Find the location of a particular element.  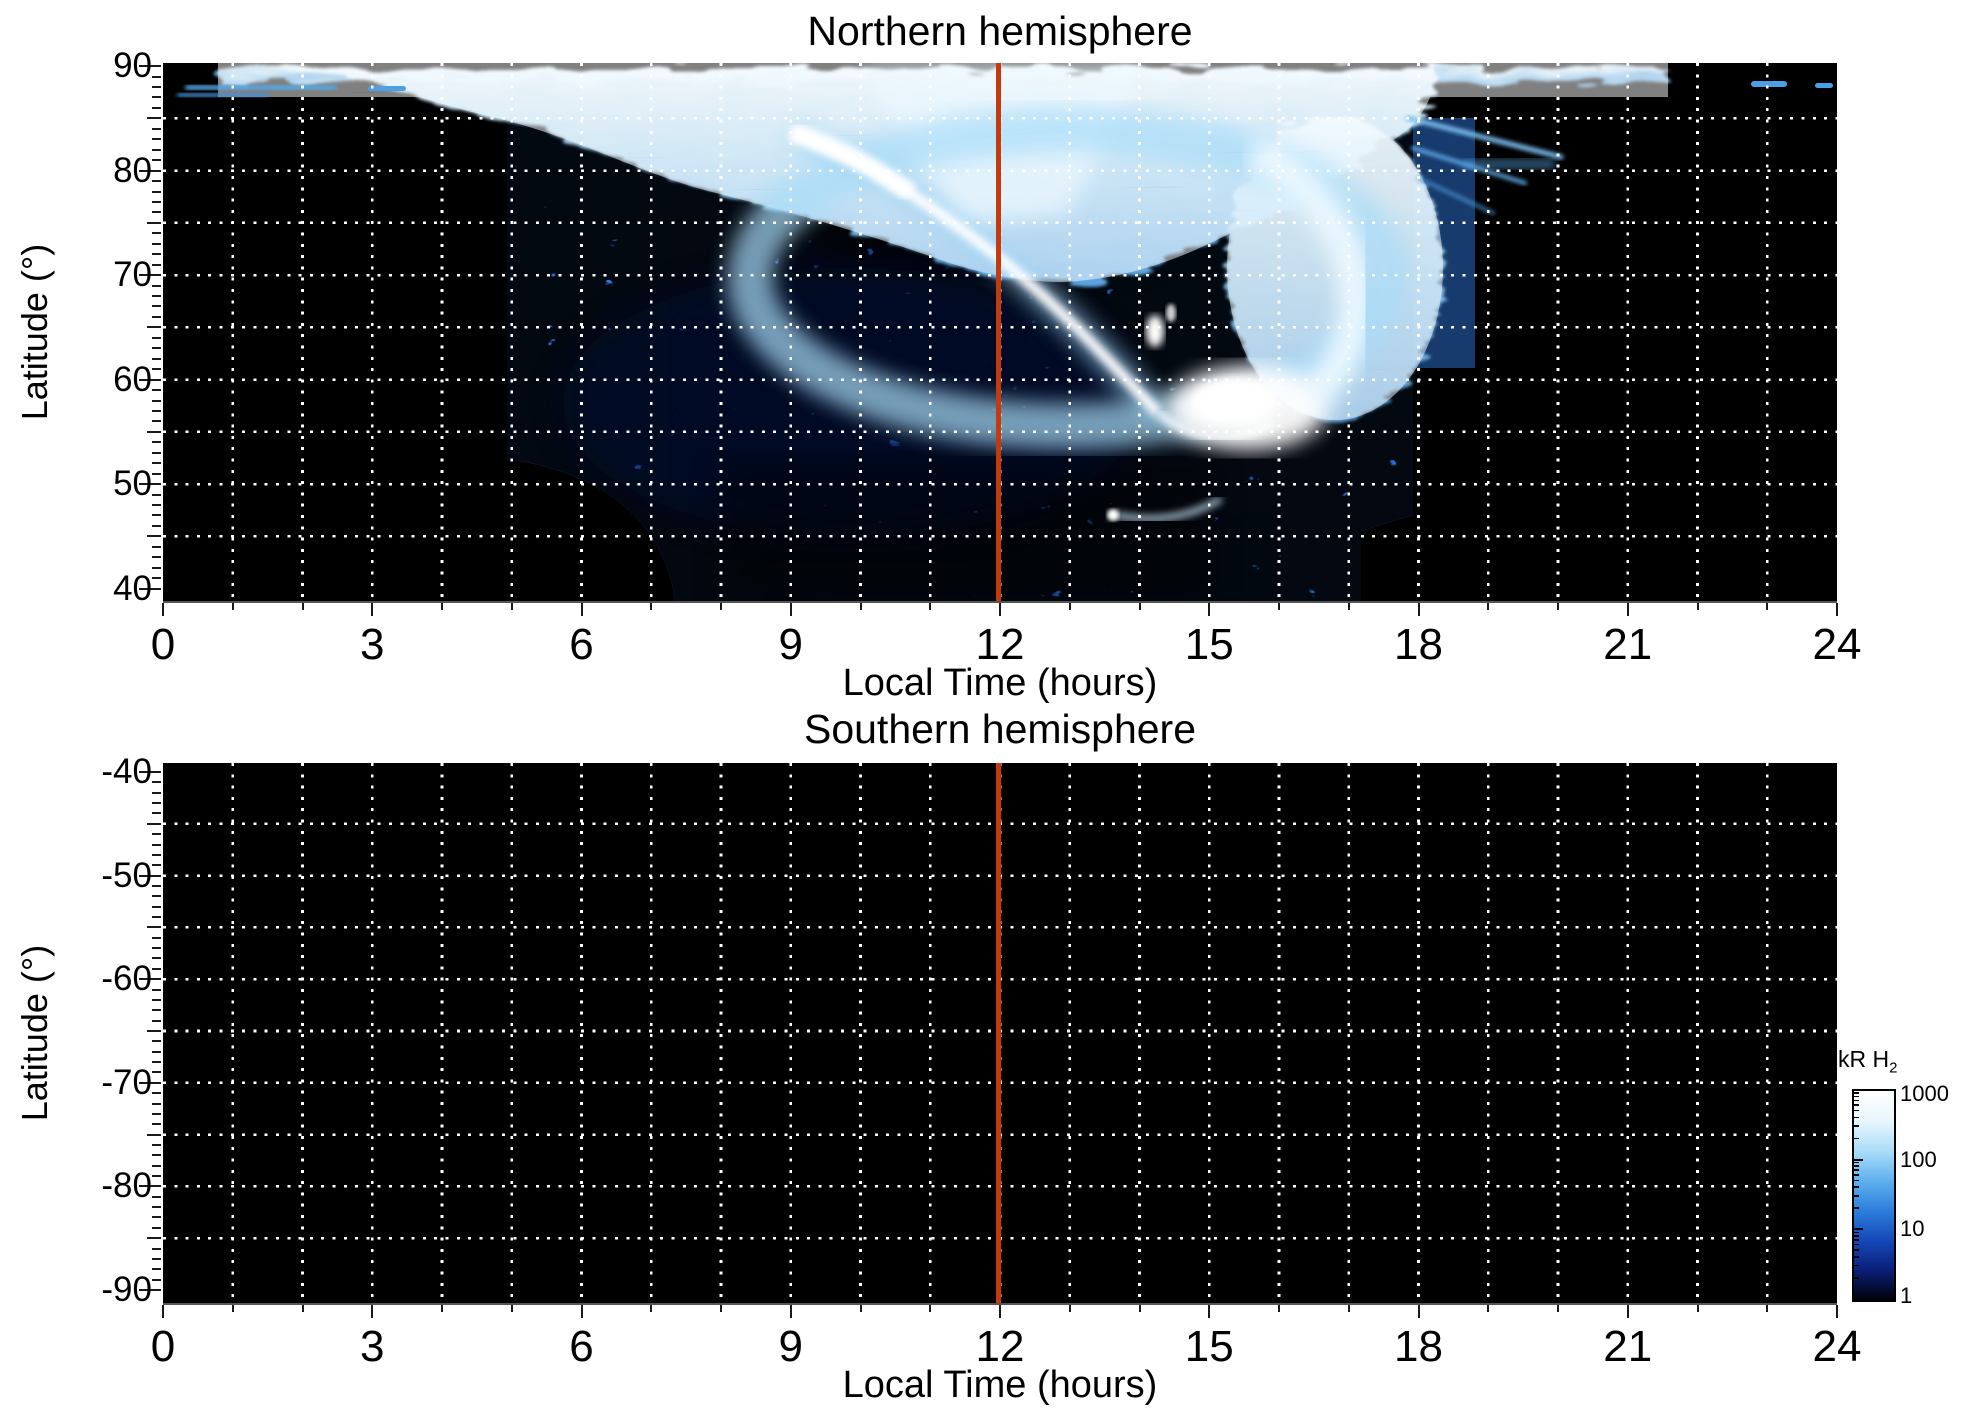

colorbar-decade-tick is located at coordinates (1858, 1159).